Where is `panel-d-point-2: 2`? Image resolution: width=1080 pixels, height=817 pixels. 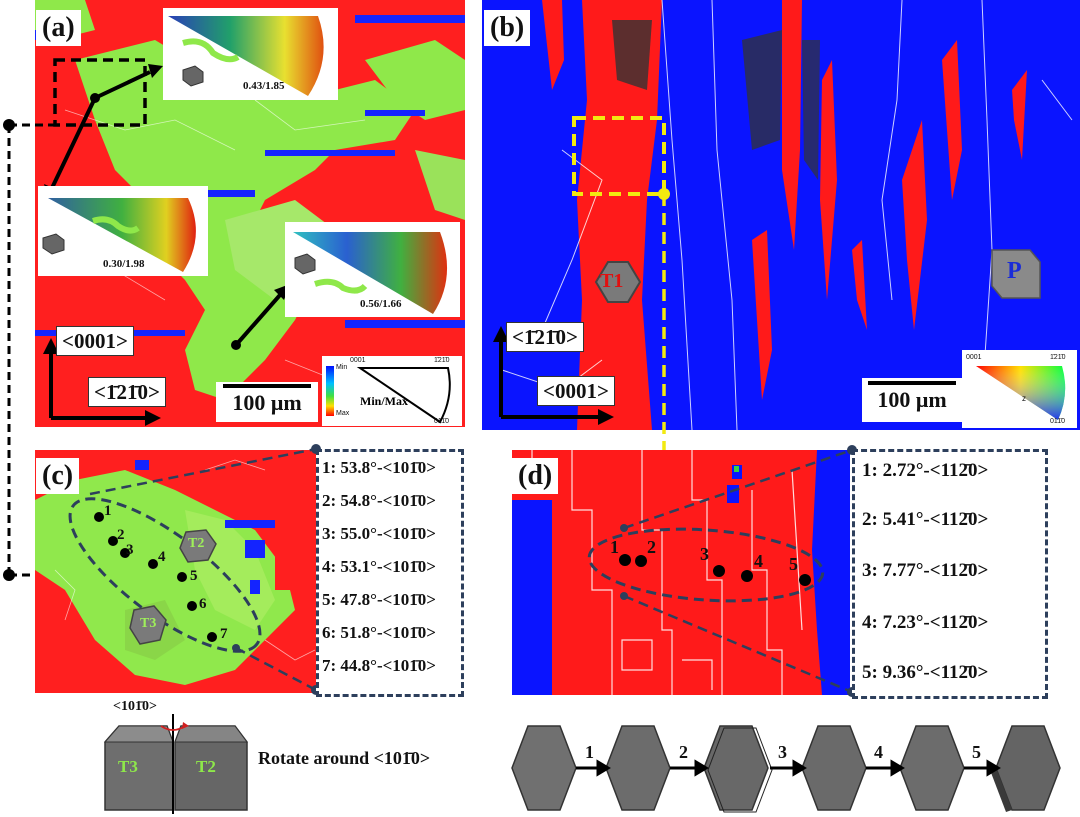
panel-d-point-2: 2 is located at coordinates (651, 547).